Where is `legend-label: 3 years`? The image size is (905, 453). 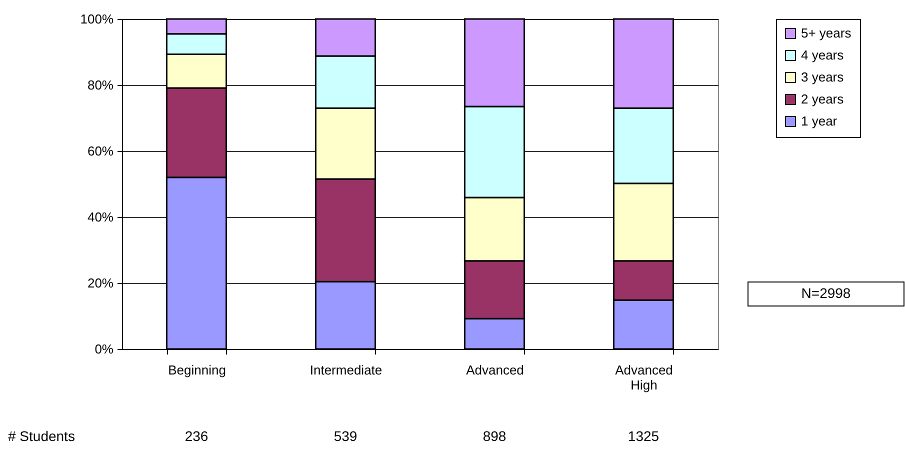
legend-label: 3 years is located at coordinates (822, 77).